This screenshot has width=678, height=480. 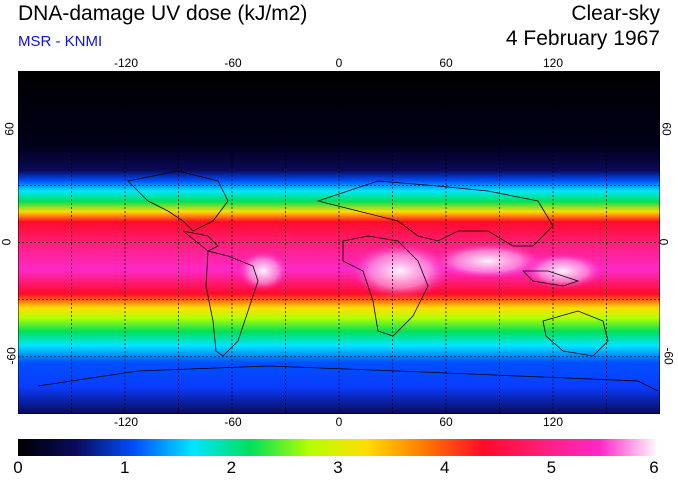 I want to click on colorbar-label: 1, so click(x=124, y=467).